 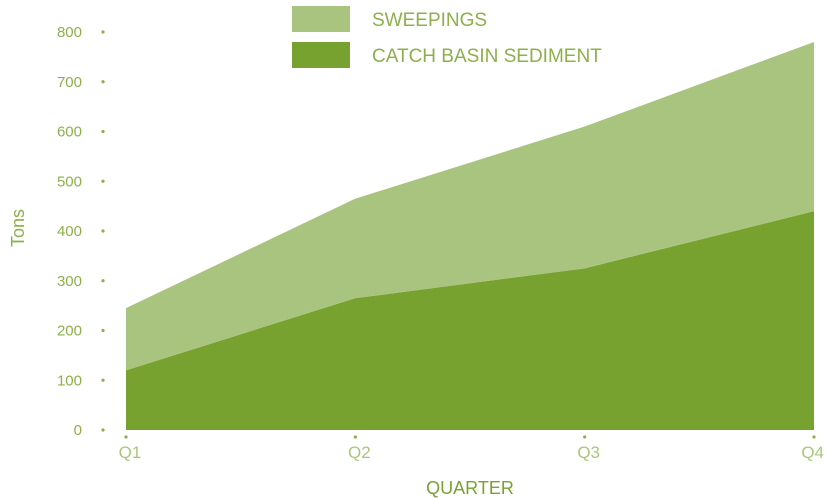 I want to click on x-tick-label: Q3, so click(x=588, y=452).